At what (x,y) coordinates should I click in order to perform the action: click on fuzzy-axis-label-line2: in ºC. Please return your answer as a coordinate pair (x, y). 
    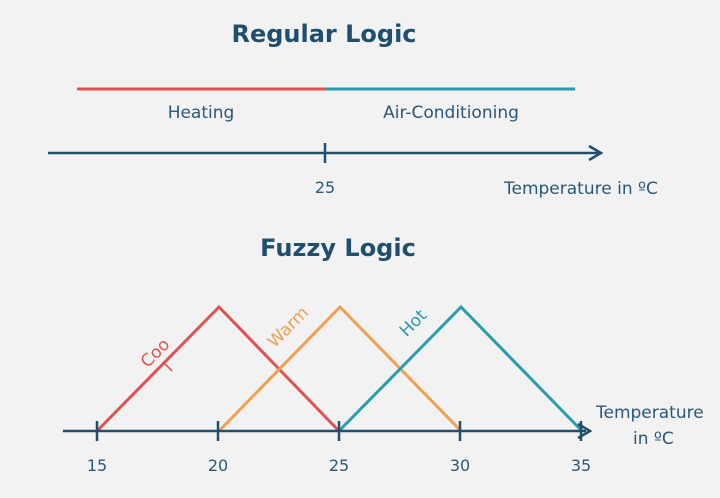
    Looking at the image, I should click on (653, 439).